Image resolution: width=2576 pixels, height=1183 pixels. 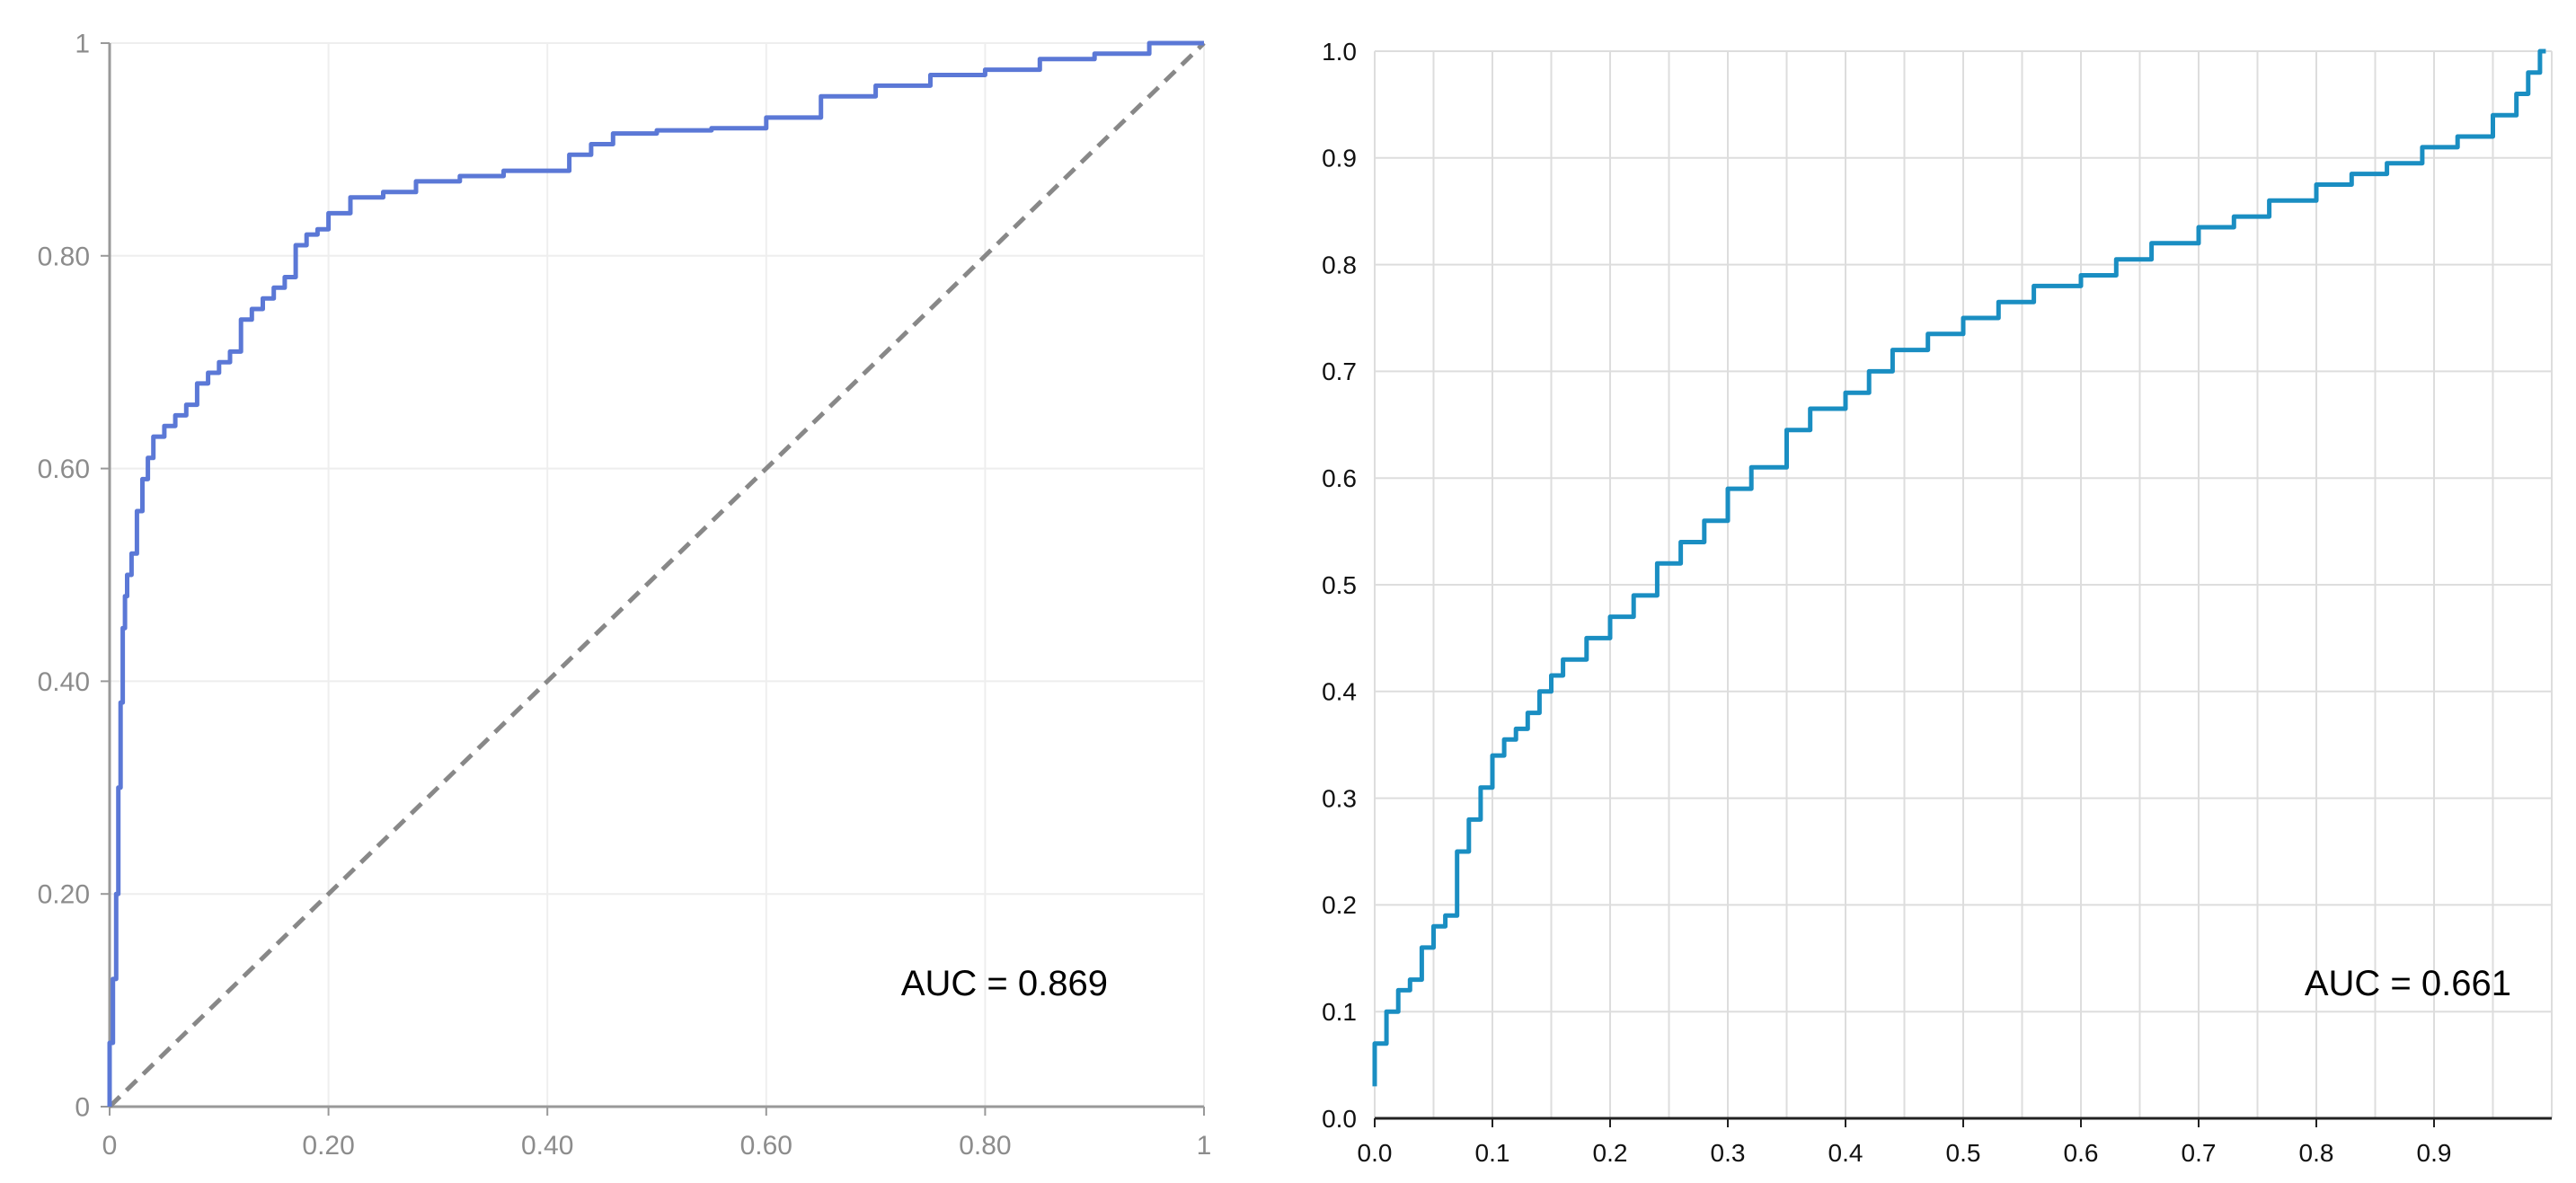 What do you see at coordinates (328, 1146) in the screenshot?
I see `x-tick-label: 0.20` at bounding box center [328, 1146].